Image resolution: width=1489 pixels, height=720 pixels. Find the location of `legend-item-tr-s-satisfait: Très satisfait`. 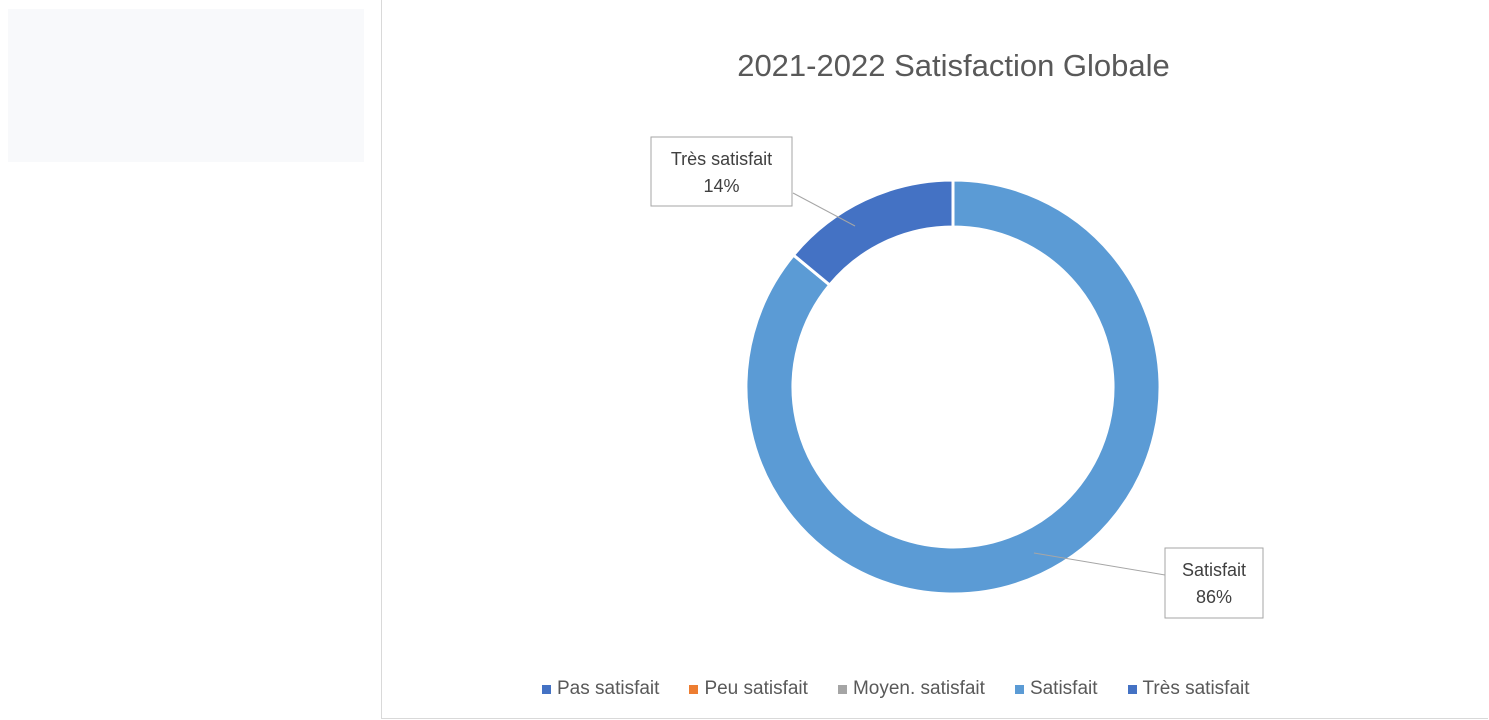

legend-item-tr-s-satisfait: Très satisfait is located at coordinates (1188, 689).